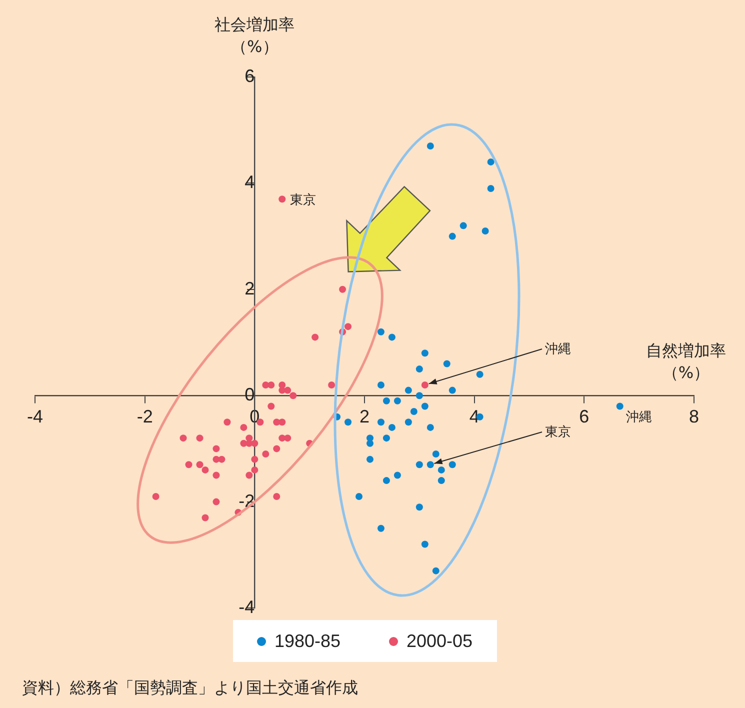  Describe the element at coordinates (255, 36) in the screenshot. I see `y-axis-title: 社会増加率（%）` at that location.